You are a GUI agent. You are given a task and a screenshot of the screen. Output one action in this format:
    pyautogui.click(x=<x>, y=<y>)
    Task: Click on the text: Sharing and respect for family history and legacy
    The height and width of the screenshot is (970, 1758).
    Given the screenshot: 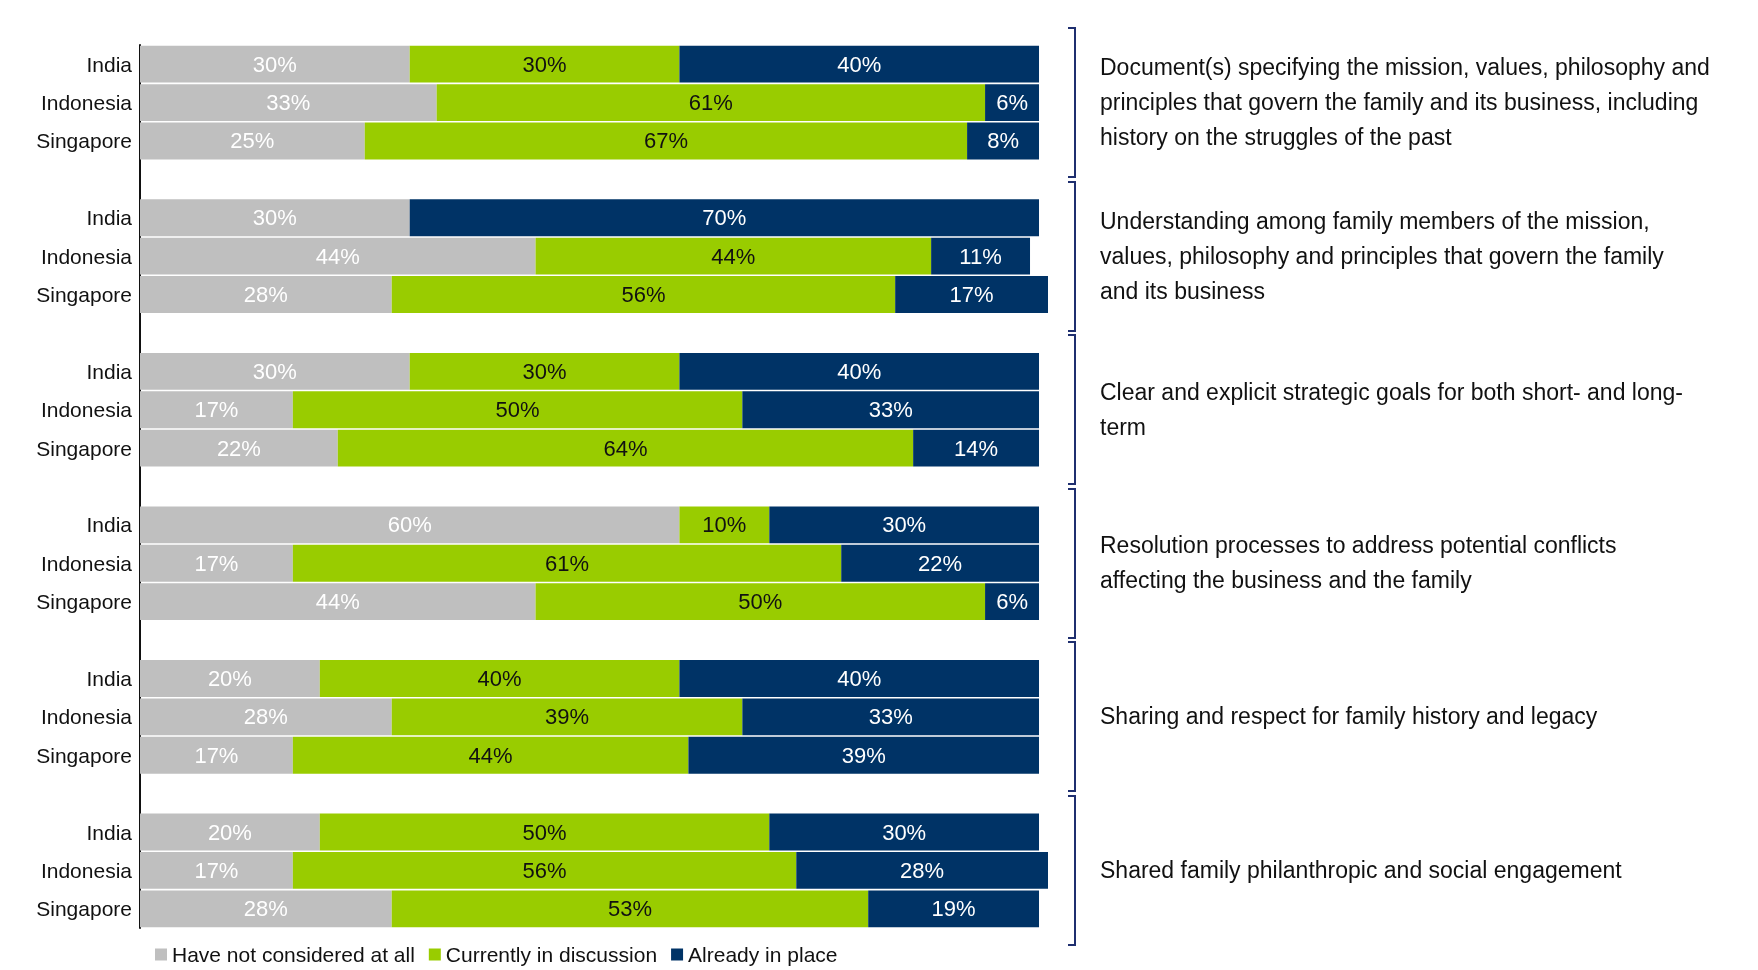 What is the action you would take?
    pyautogui.click(x=1349, y=717)
    